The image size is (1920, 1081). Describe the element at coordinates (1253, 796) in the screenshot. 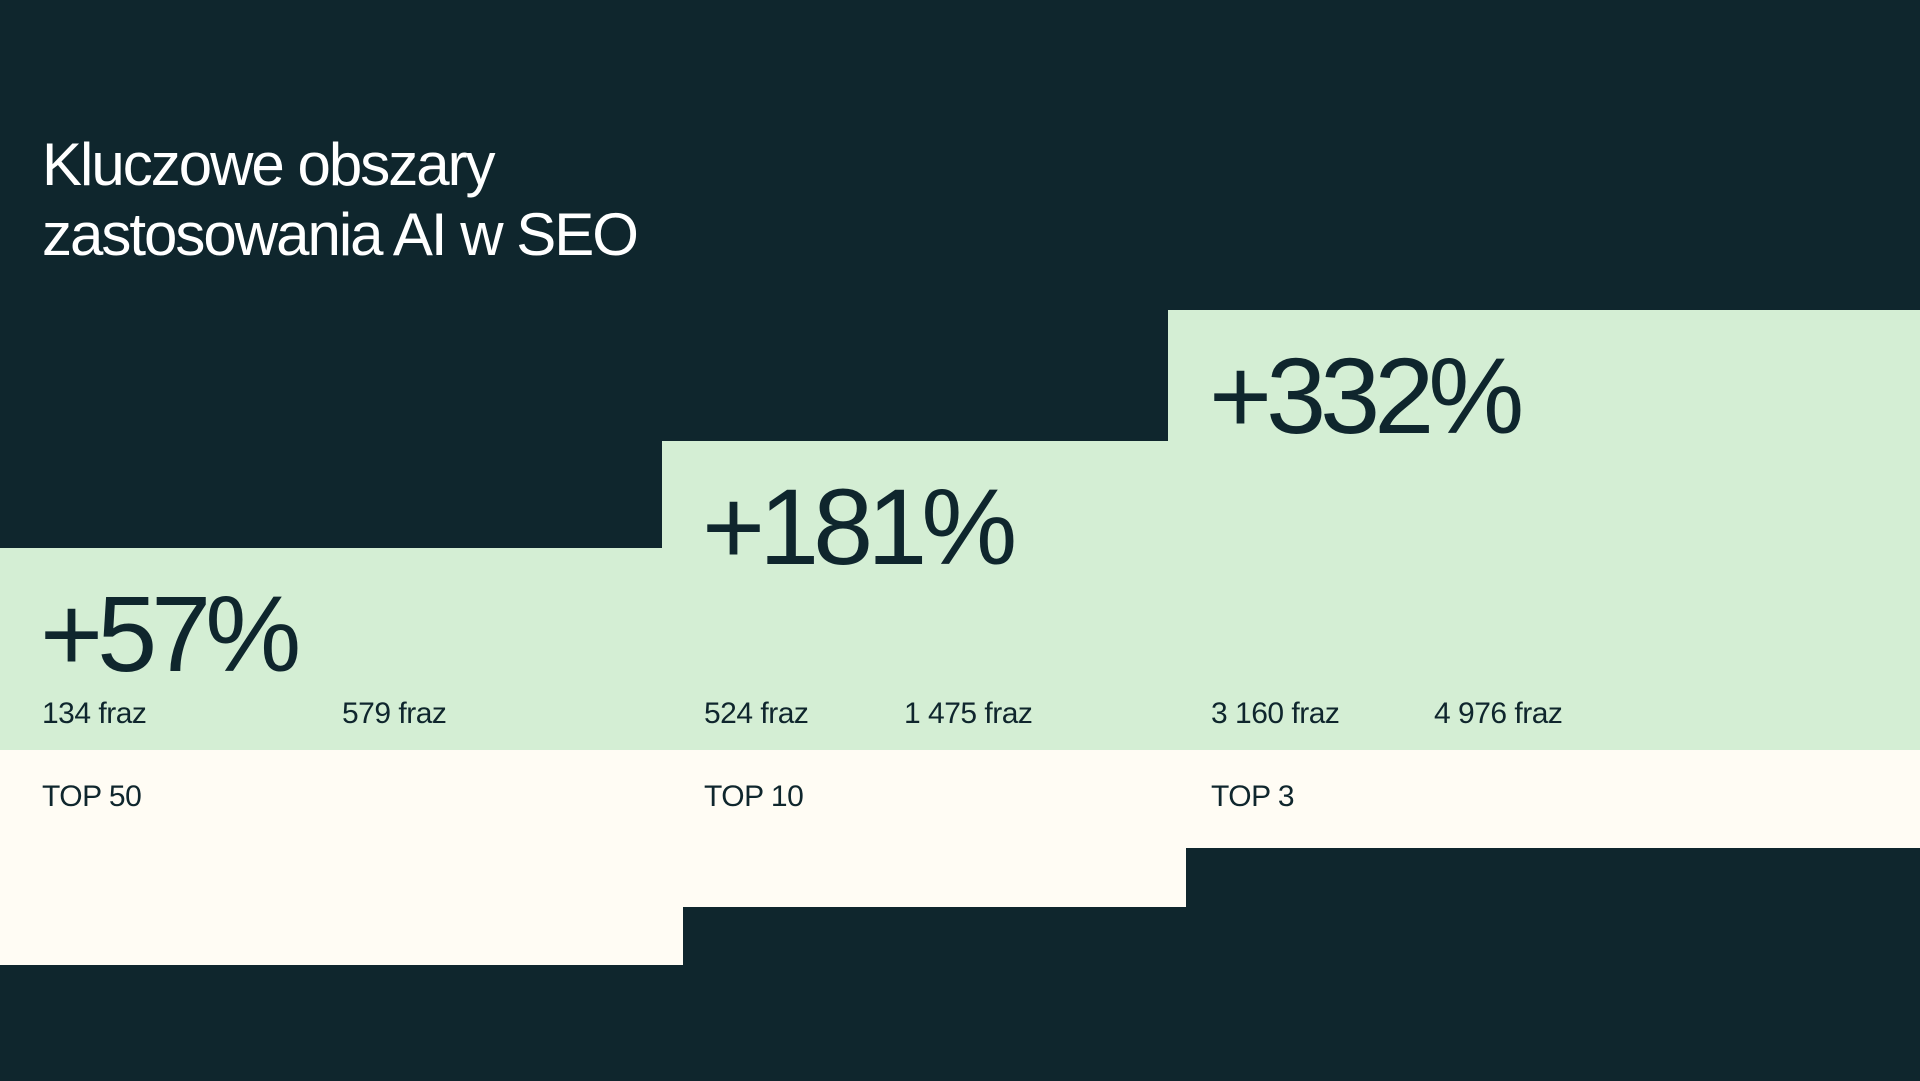

I see `step-category-label-3: TOP 3` at that location.